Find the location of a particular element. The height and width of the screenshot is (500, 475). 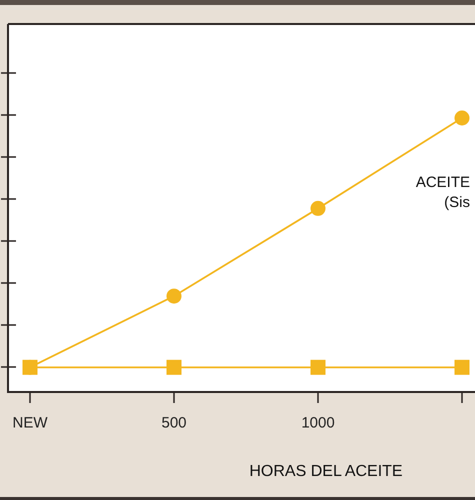

annotation: ACEITE is located at coordinates (443, 182).